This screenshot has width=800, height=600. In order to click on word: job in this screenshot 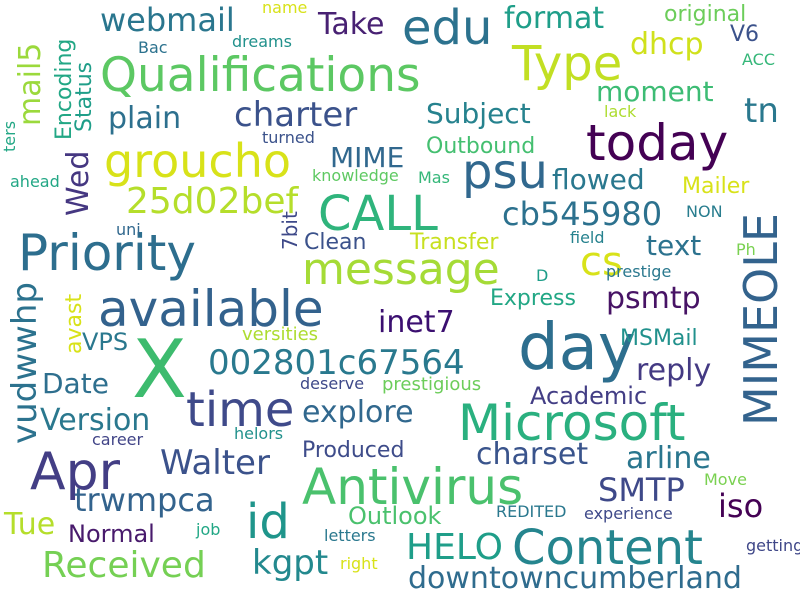, I will do `click(208, 529)`.